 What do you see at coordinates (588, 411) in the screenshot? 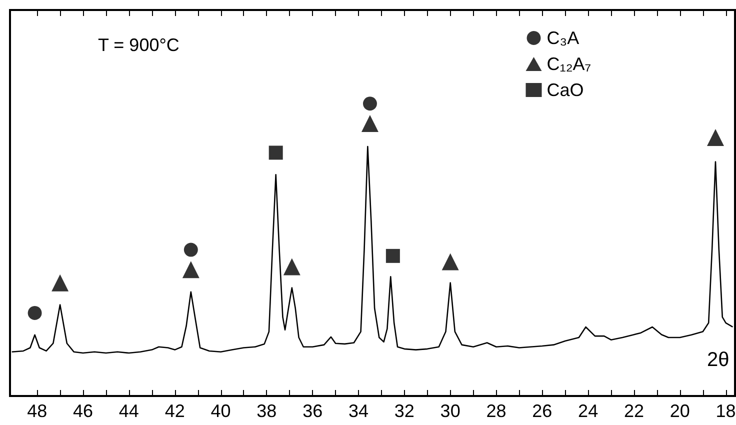
I see `x-tick-label: 24` at bounding box center [588, 411].